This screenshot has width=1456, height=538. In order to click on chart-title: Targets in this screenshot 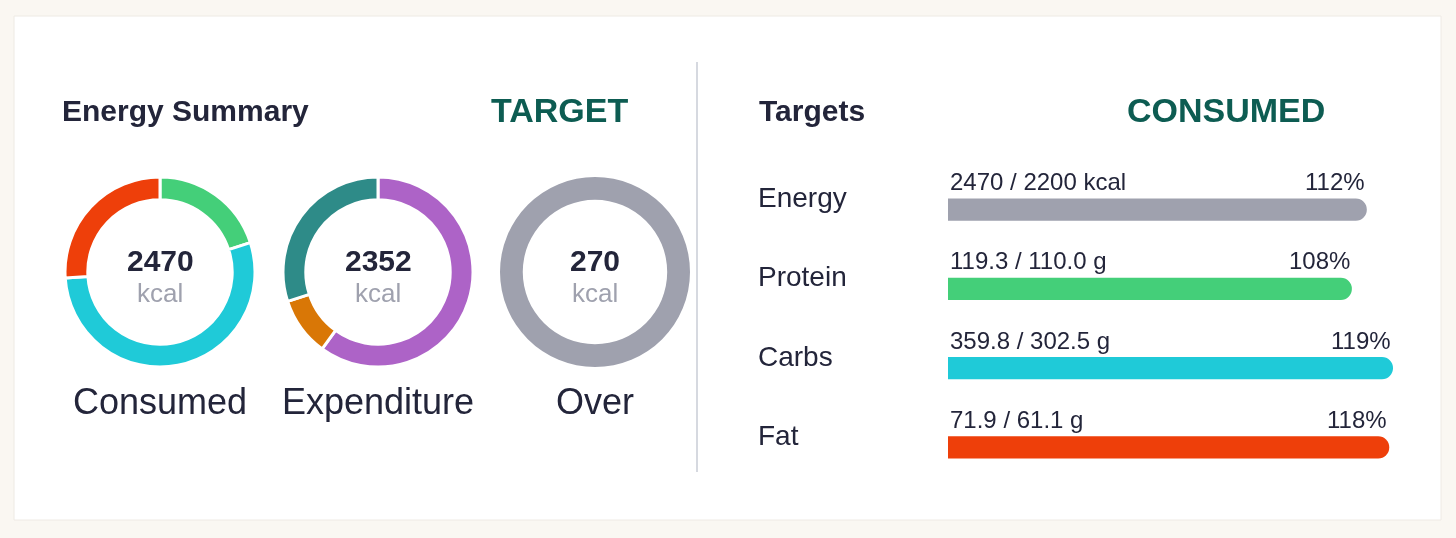, I will do `click(812, 110)`.